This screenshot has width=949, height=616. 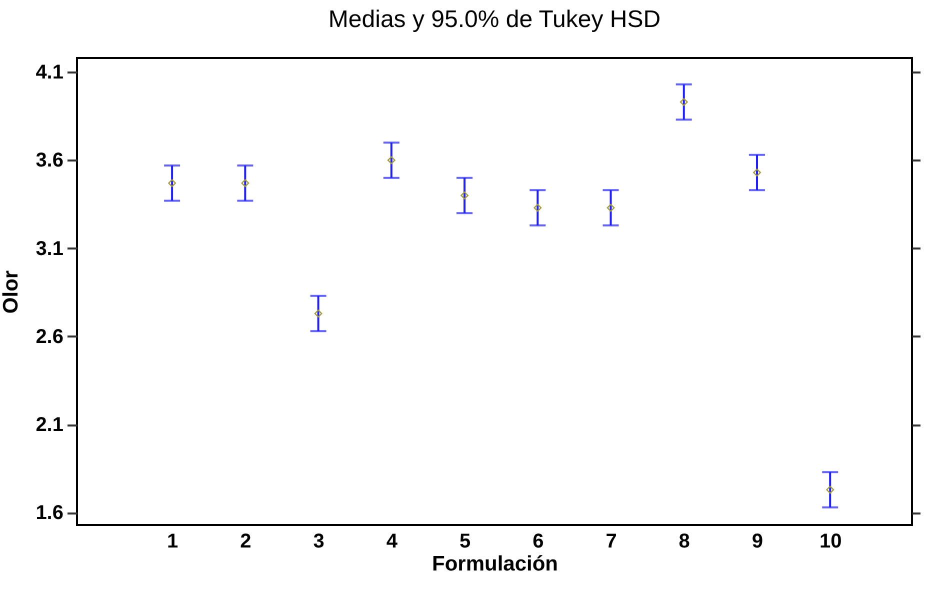 What do you see at coordinates (758, 541) in the screenshot?
I see `x-tick-label: 9` at bounding box center [758, 541].